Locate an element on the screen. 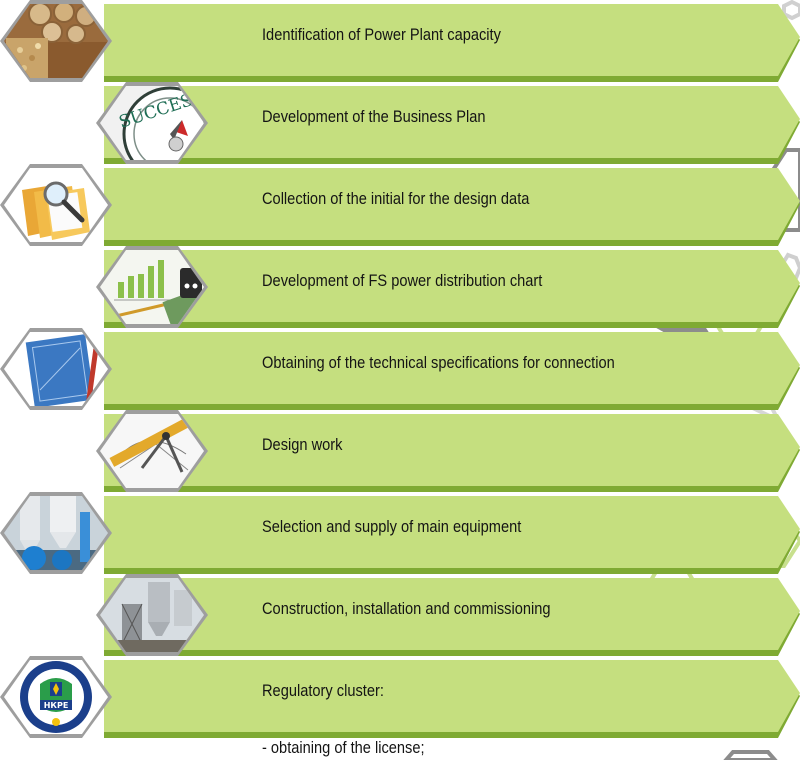 This screenshot has height=760, width=800. industrial-equipment-icon is located at coordinates (56, 533).